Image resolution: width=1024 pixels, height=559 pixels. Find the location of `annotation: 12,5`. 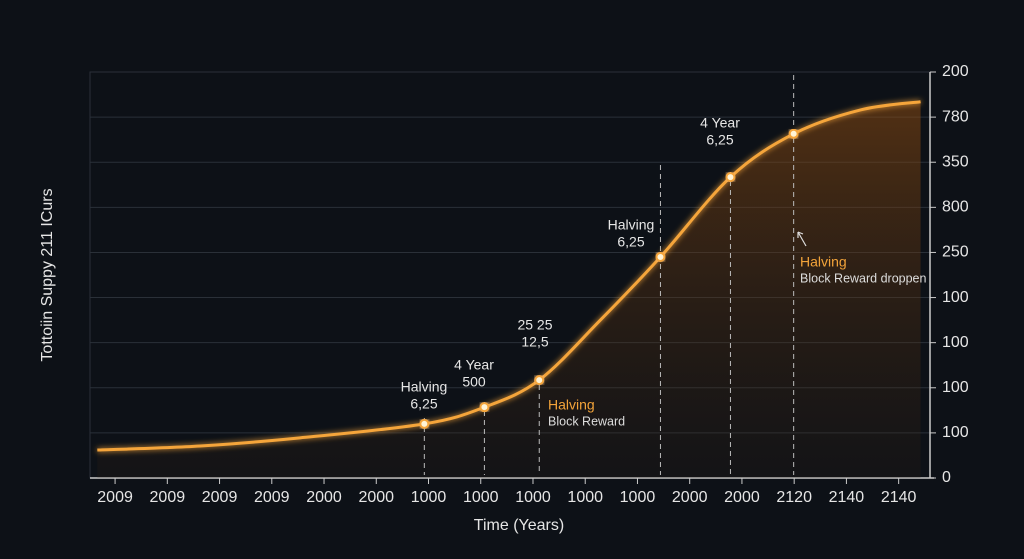

annotation: 12,5 is located at coordinates (534, 342).